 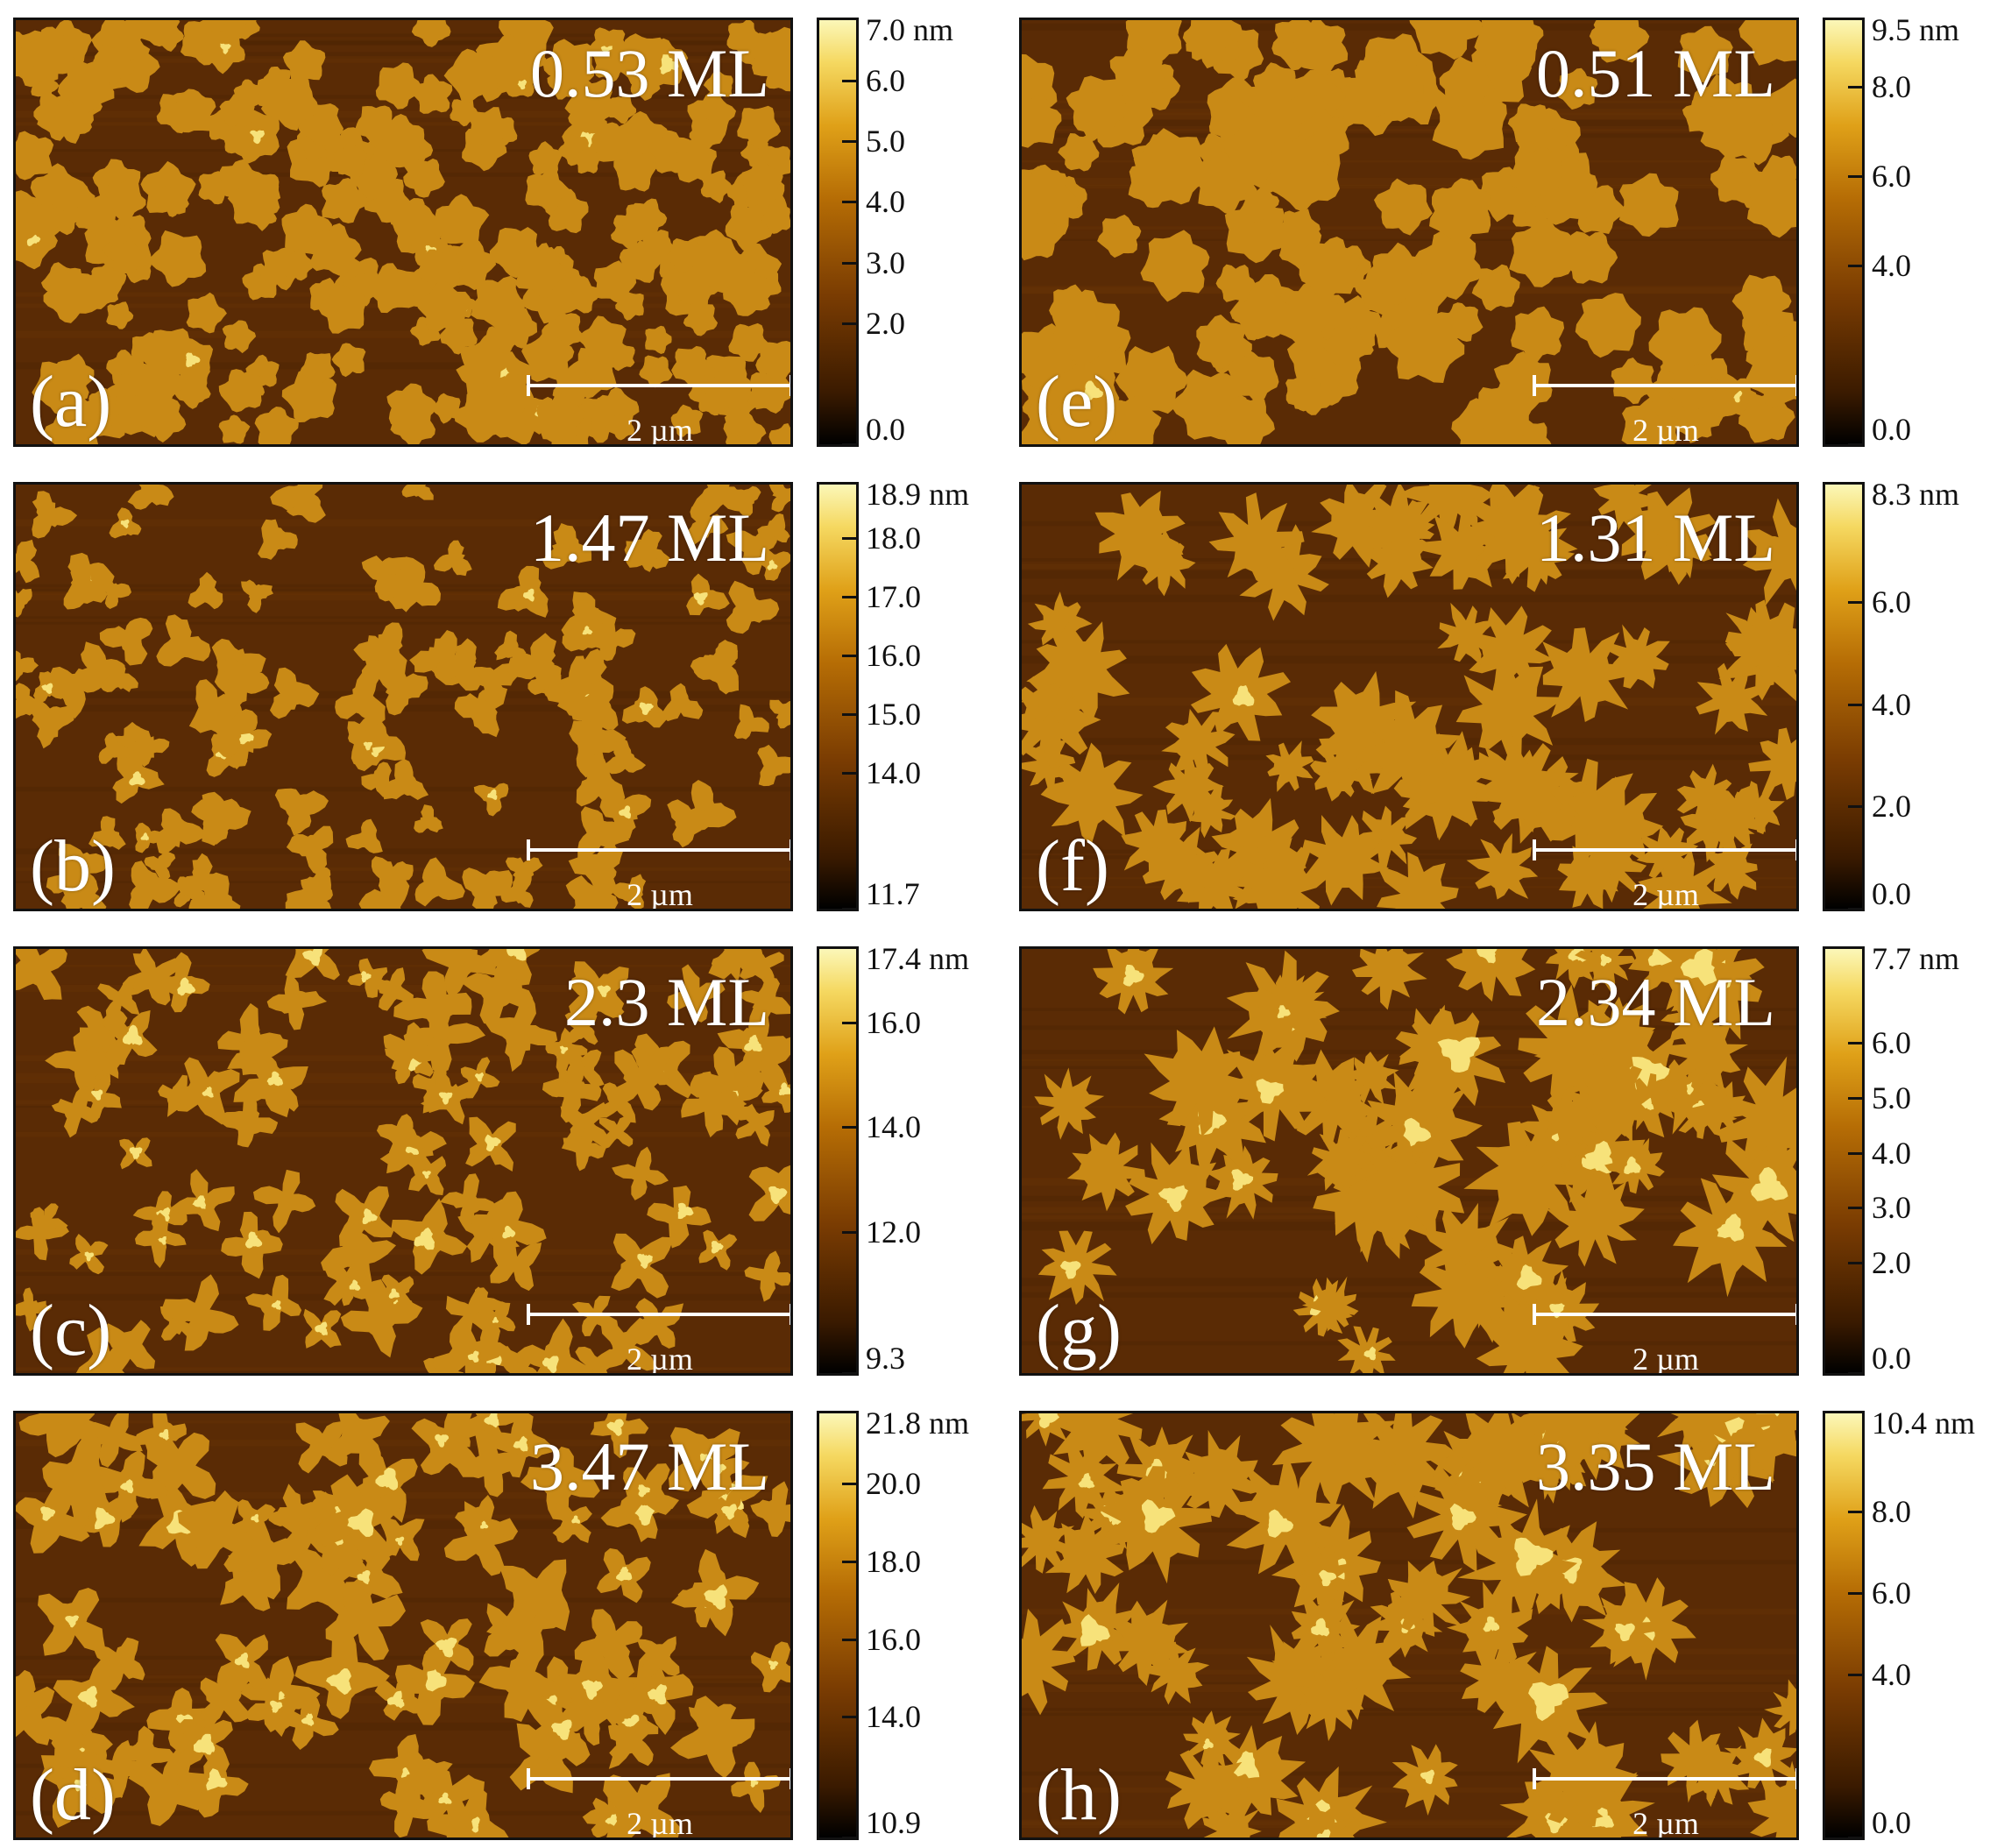 I want to click on coverage-label: 1.47 ML, so click(x=649, y=537).